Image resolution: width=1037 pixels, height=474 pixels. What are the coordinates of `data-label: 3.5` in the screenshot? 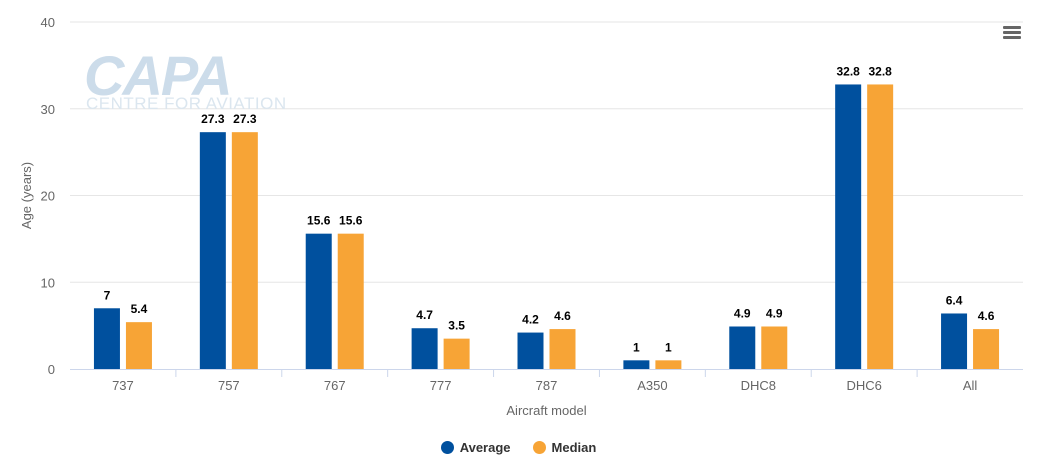 It's located at (456, 326).